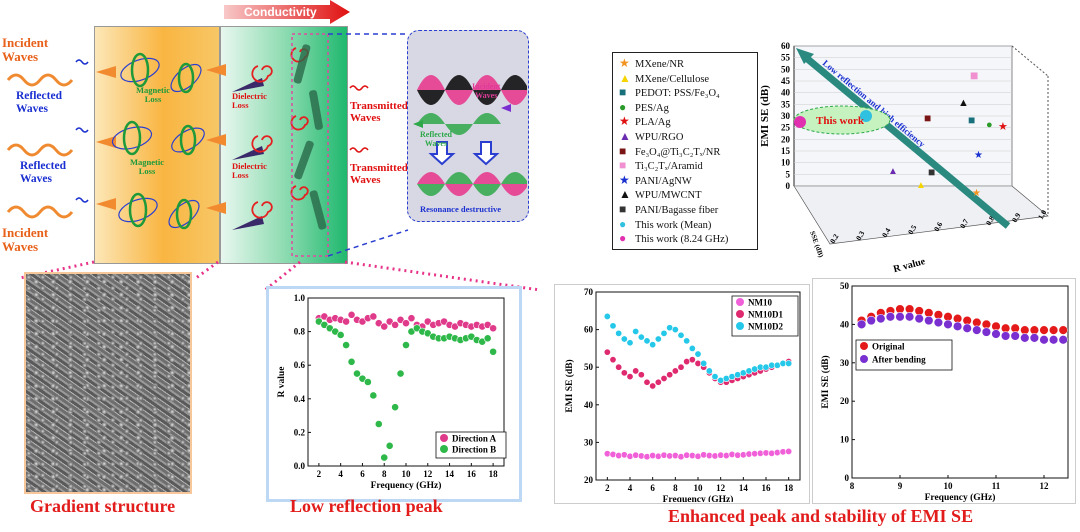  I want to click on resonance-reflected-label: Reflected Waves, so click(436, 139).